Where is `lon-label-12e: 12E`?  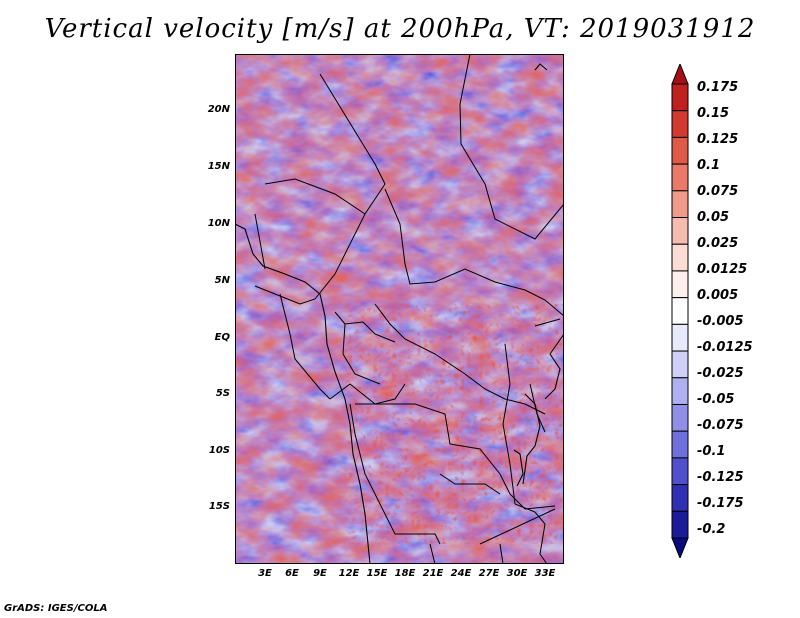
lon-label-12e: 12E is located at coordinates (349, 573).